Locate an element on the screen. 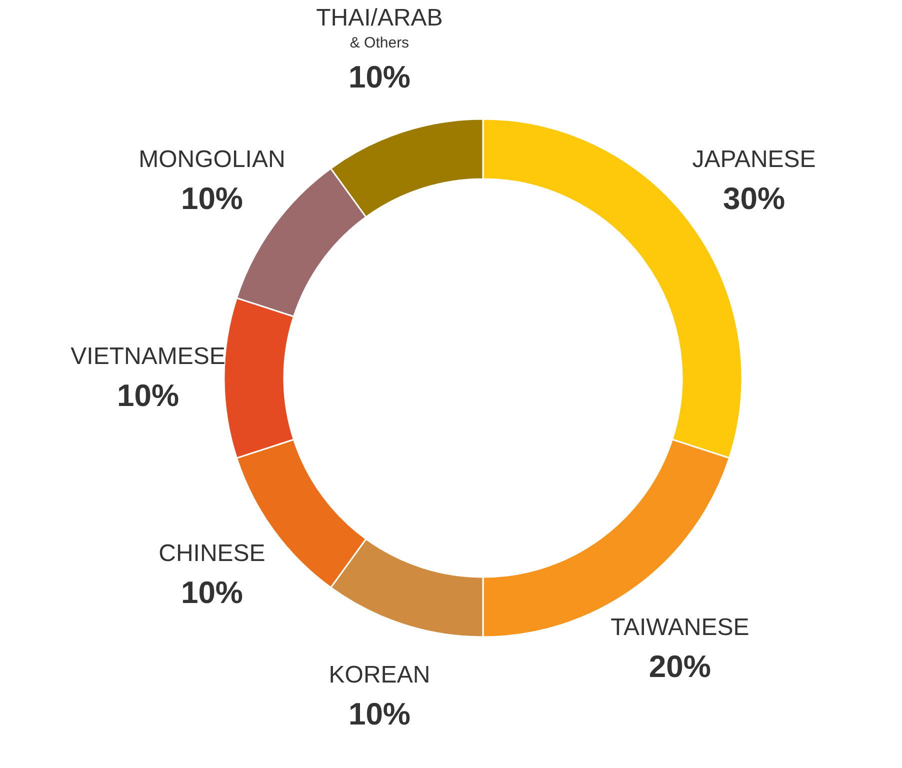  slice-label: VIETNAMESE is located at coordinates (148, 356).